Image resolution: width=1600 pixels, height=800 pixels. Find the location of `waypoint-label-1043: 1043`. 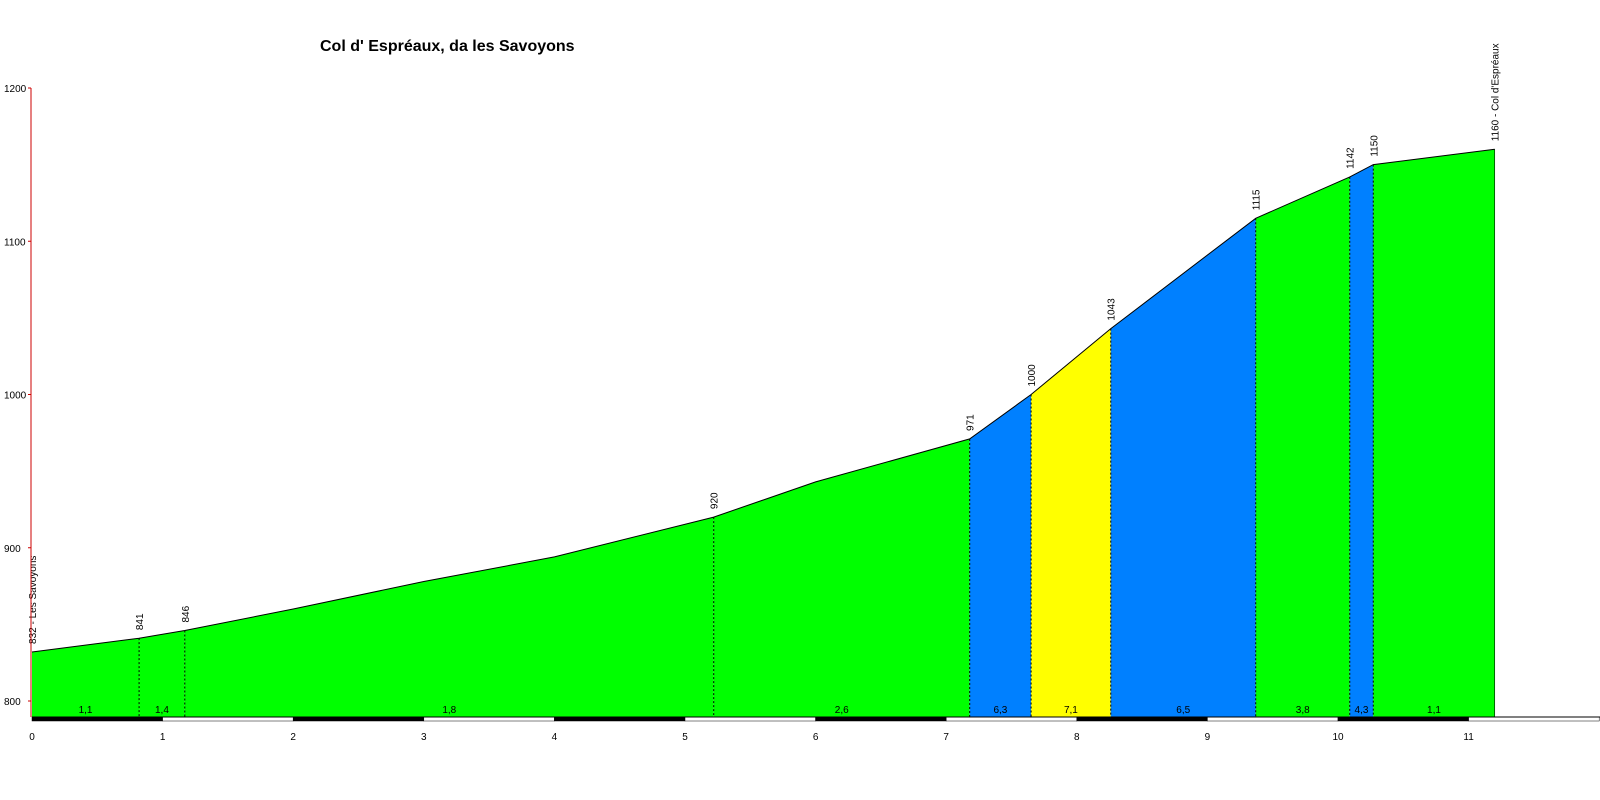

waypoint-label-1043: 1043 is located at coordinates (1112, 309).